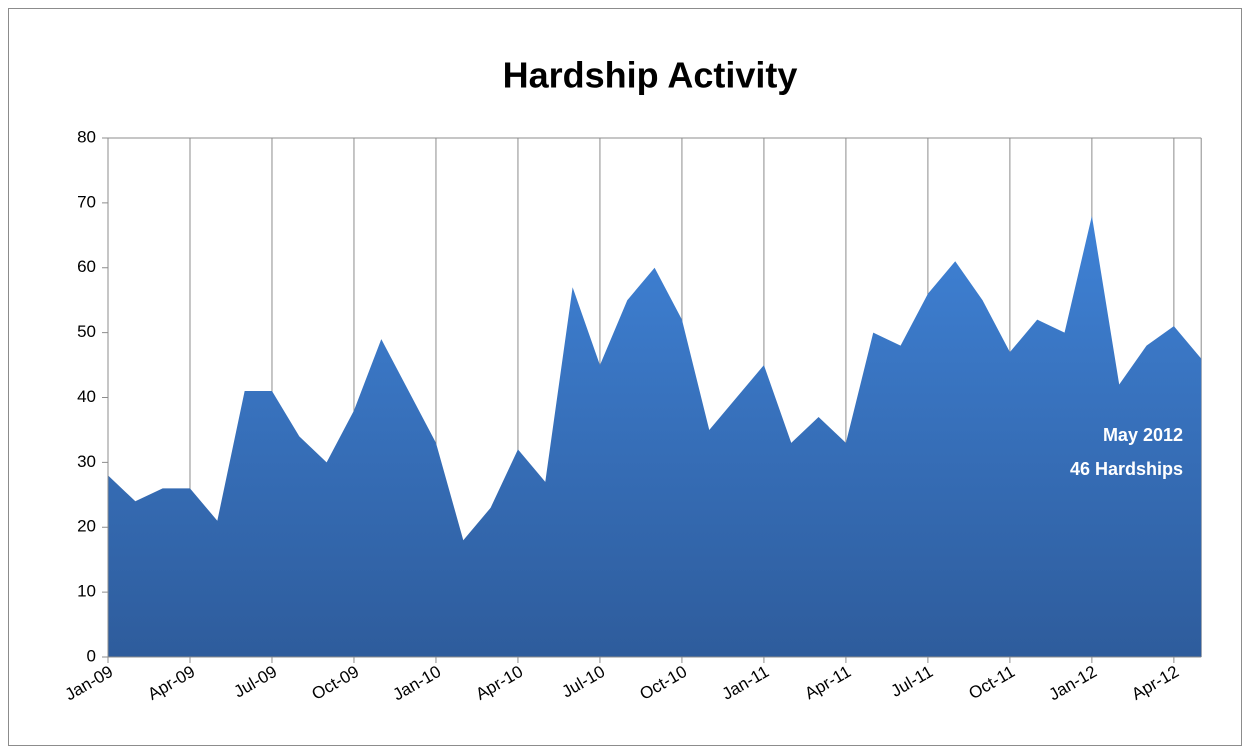  What do you see at coordinates (1143, 435) in the screenshot?
I see `annotation: May 2012` at bounding box center [1143, 435].